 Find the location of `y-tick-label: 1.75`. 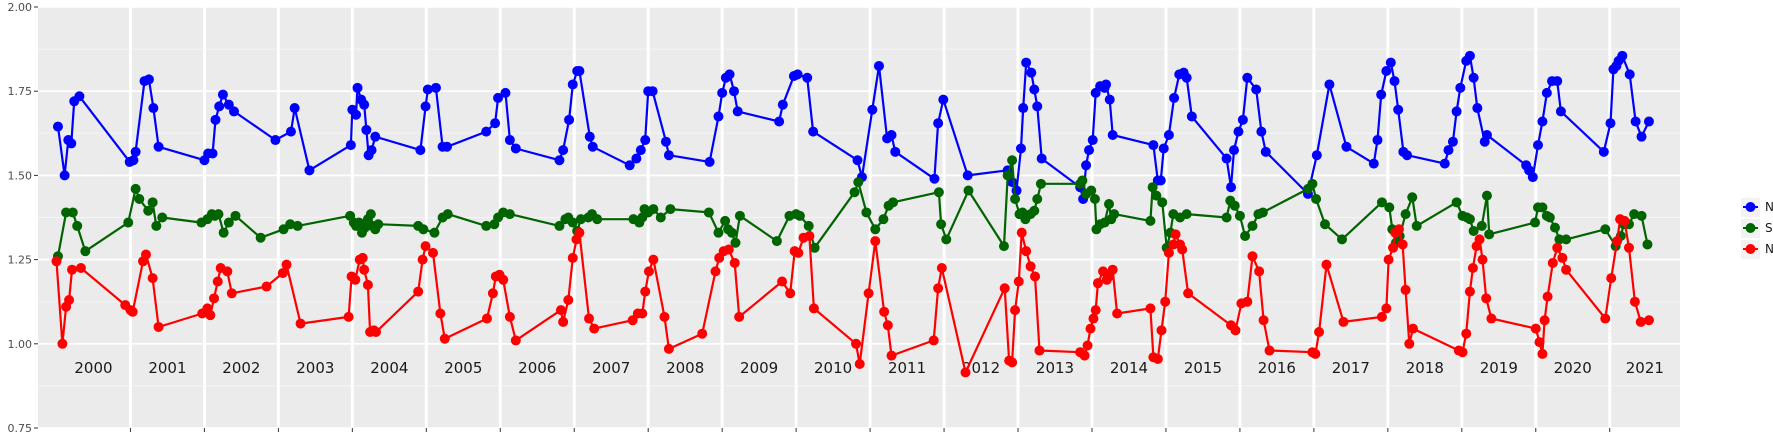

y-tick-label: 1.75 is located at coordinates (20, 91).